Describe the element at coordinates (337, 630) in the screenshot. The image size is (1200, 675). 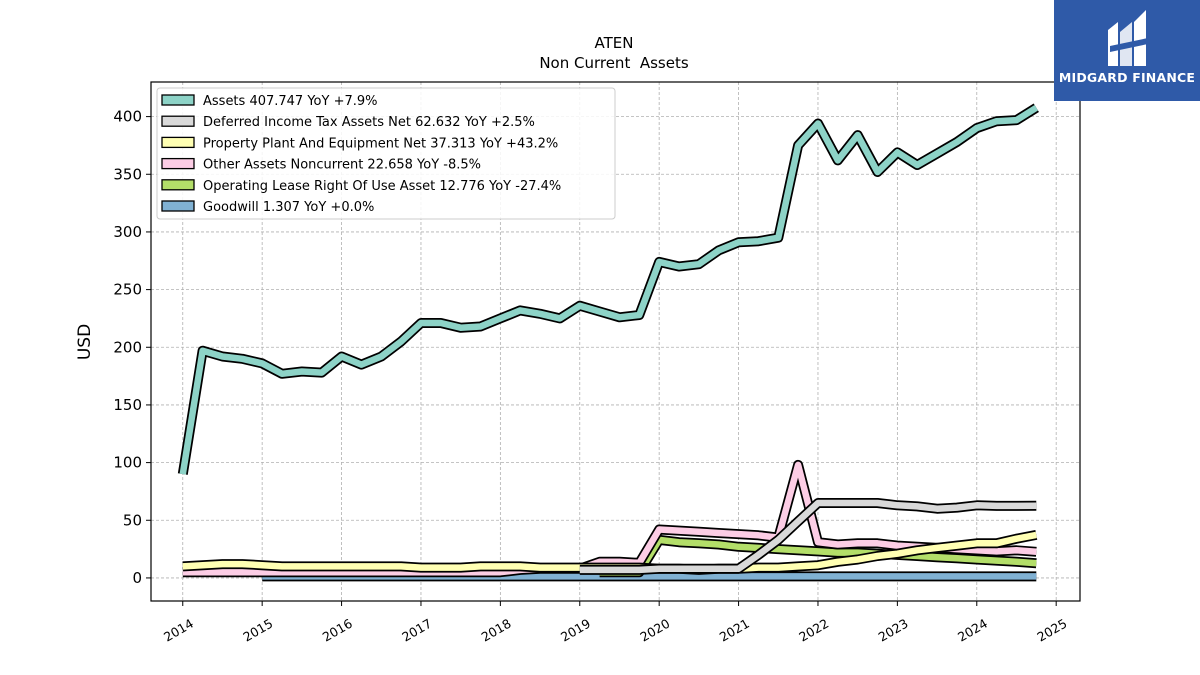
I see `x-tick-label: 2016` at that location.